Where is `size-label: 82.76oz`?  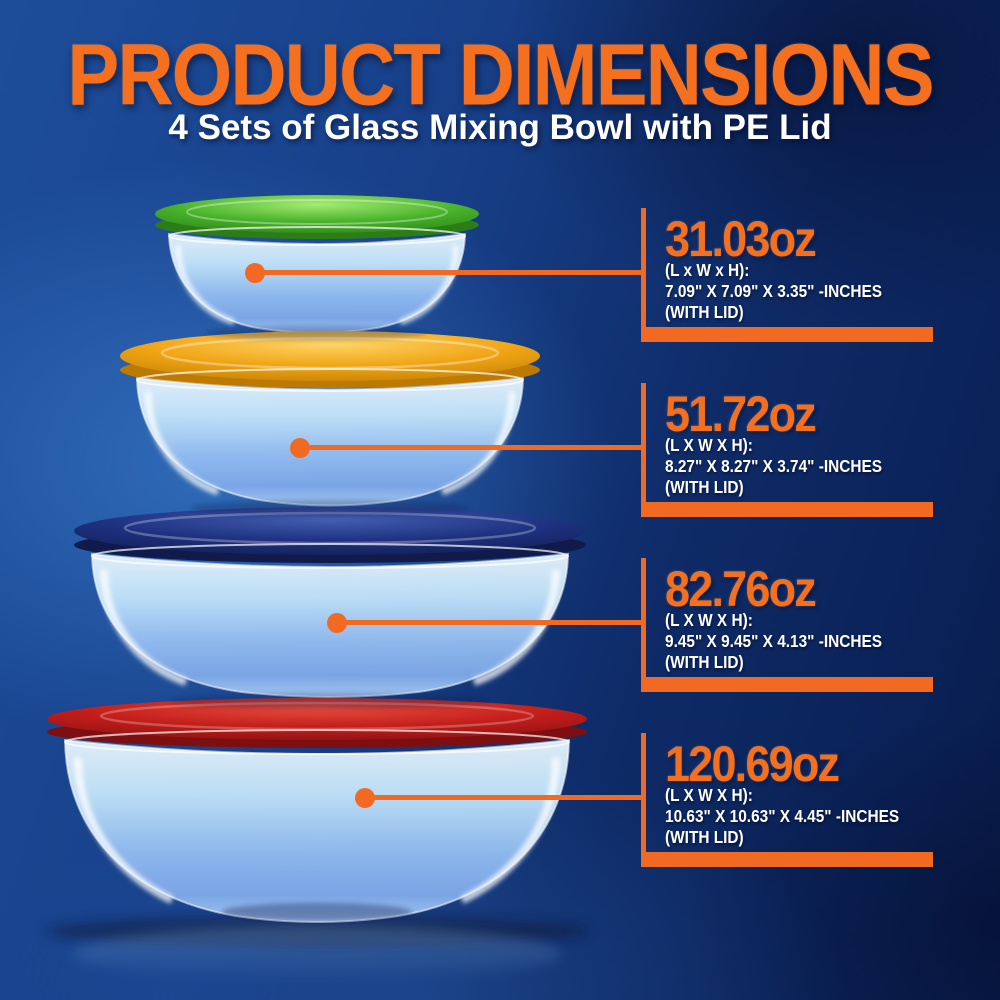 size-label: 82.76oz is located at coordinates (741, 589).